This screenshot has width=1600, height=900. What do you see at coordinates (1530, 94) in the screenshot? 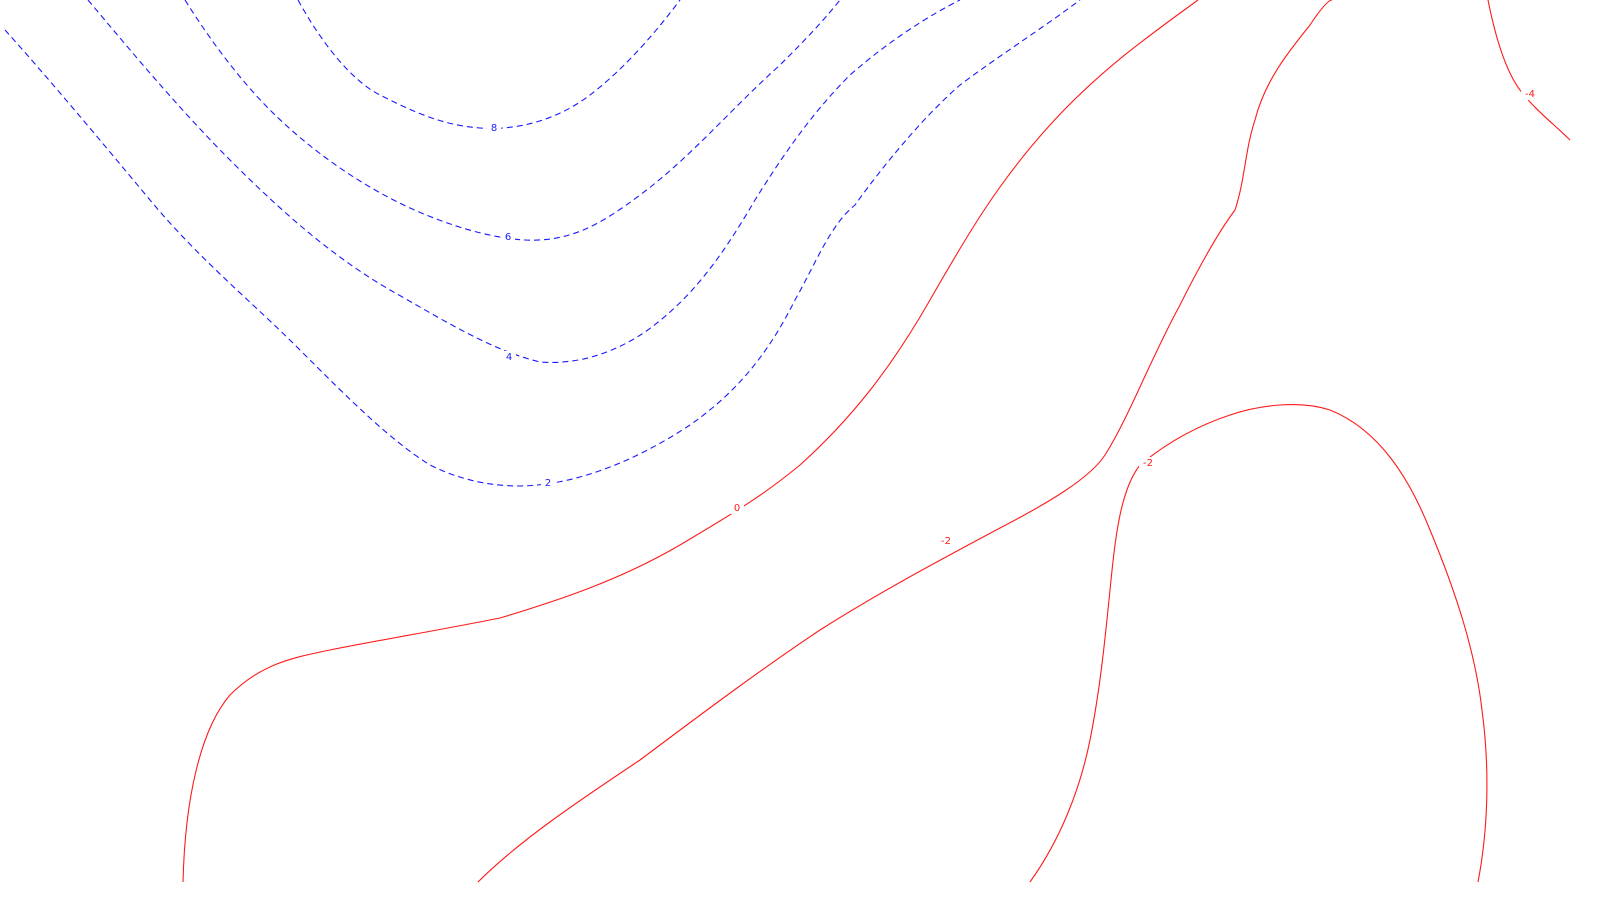
I see `contour-label-neg4: -4` at bounding box center [1530, 94].